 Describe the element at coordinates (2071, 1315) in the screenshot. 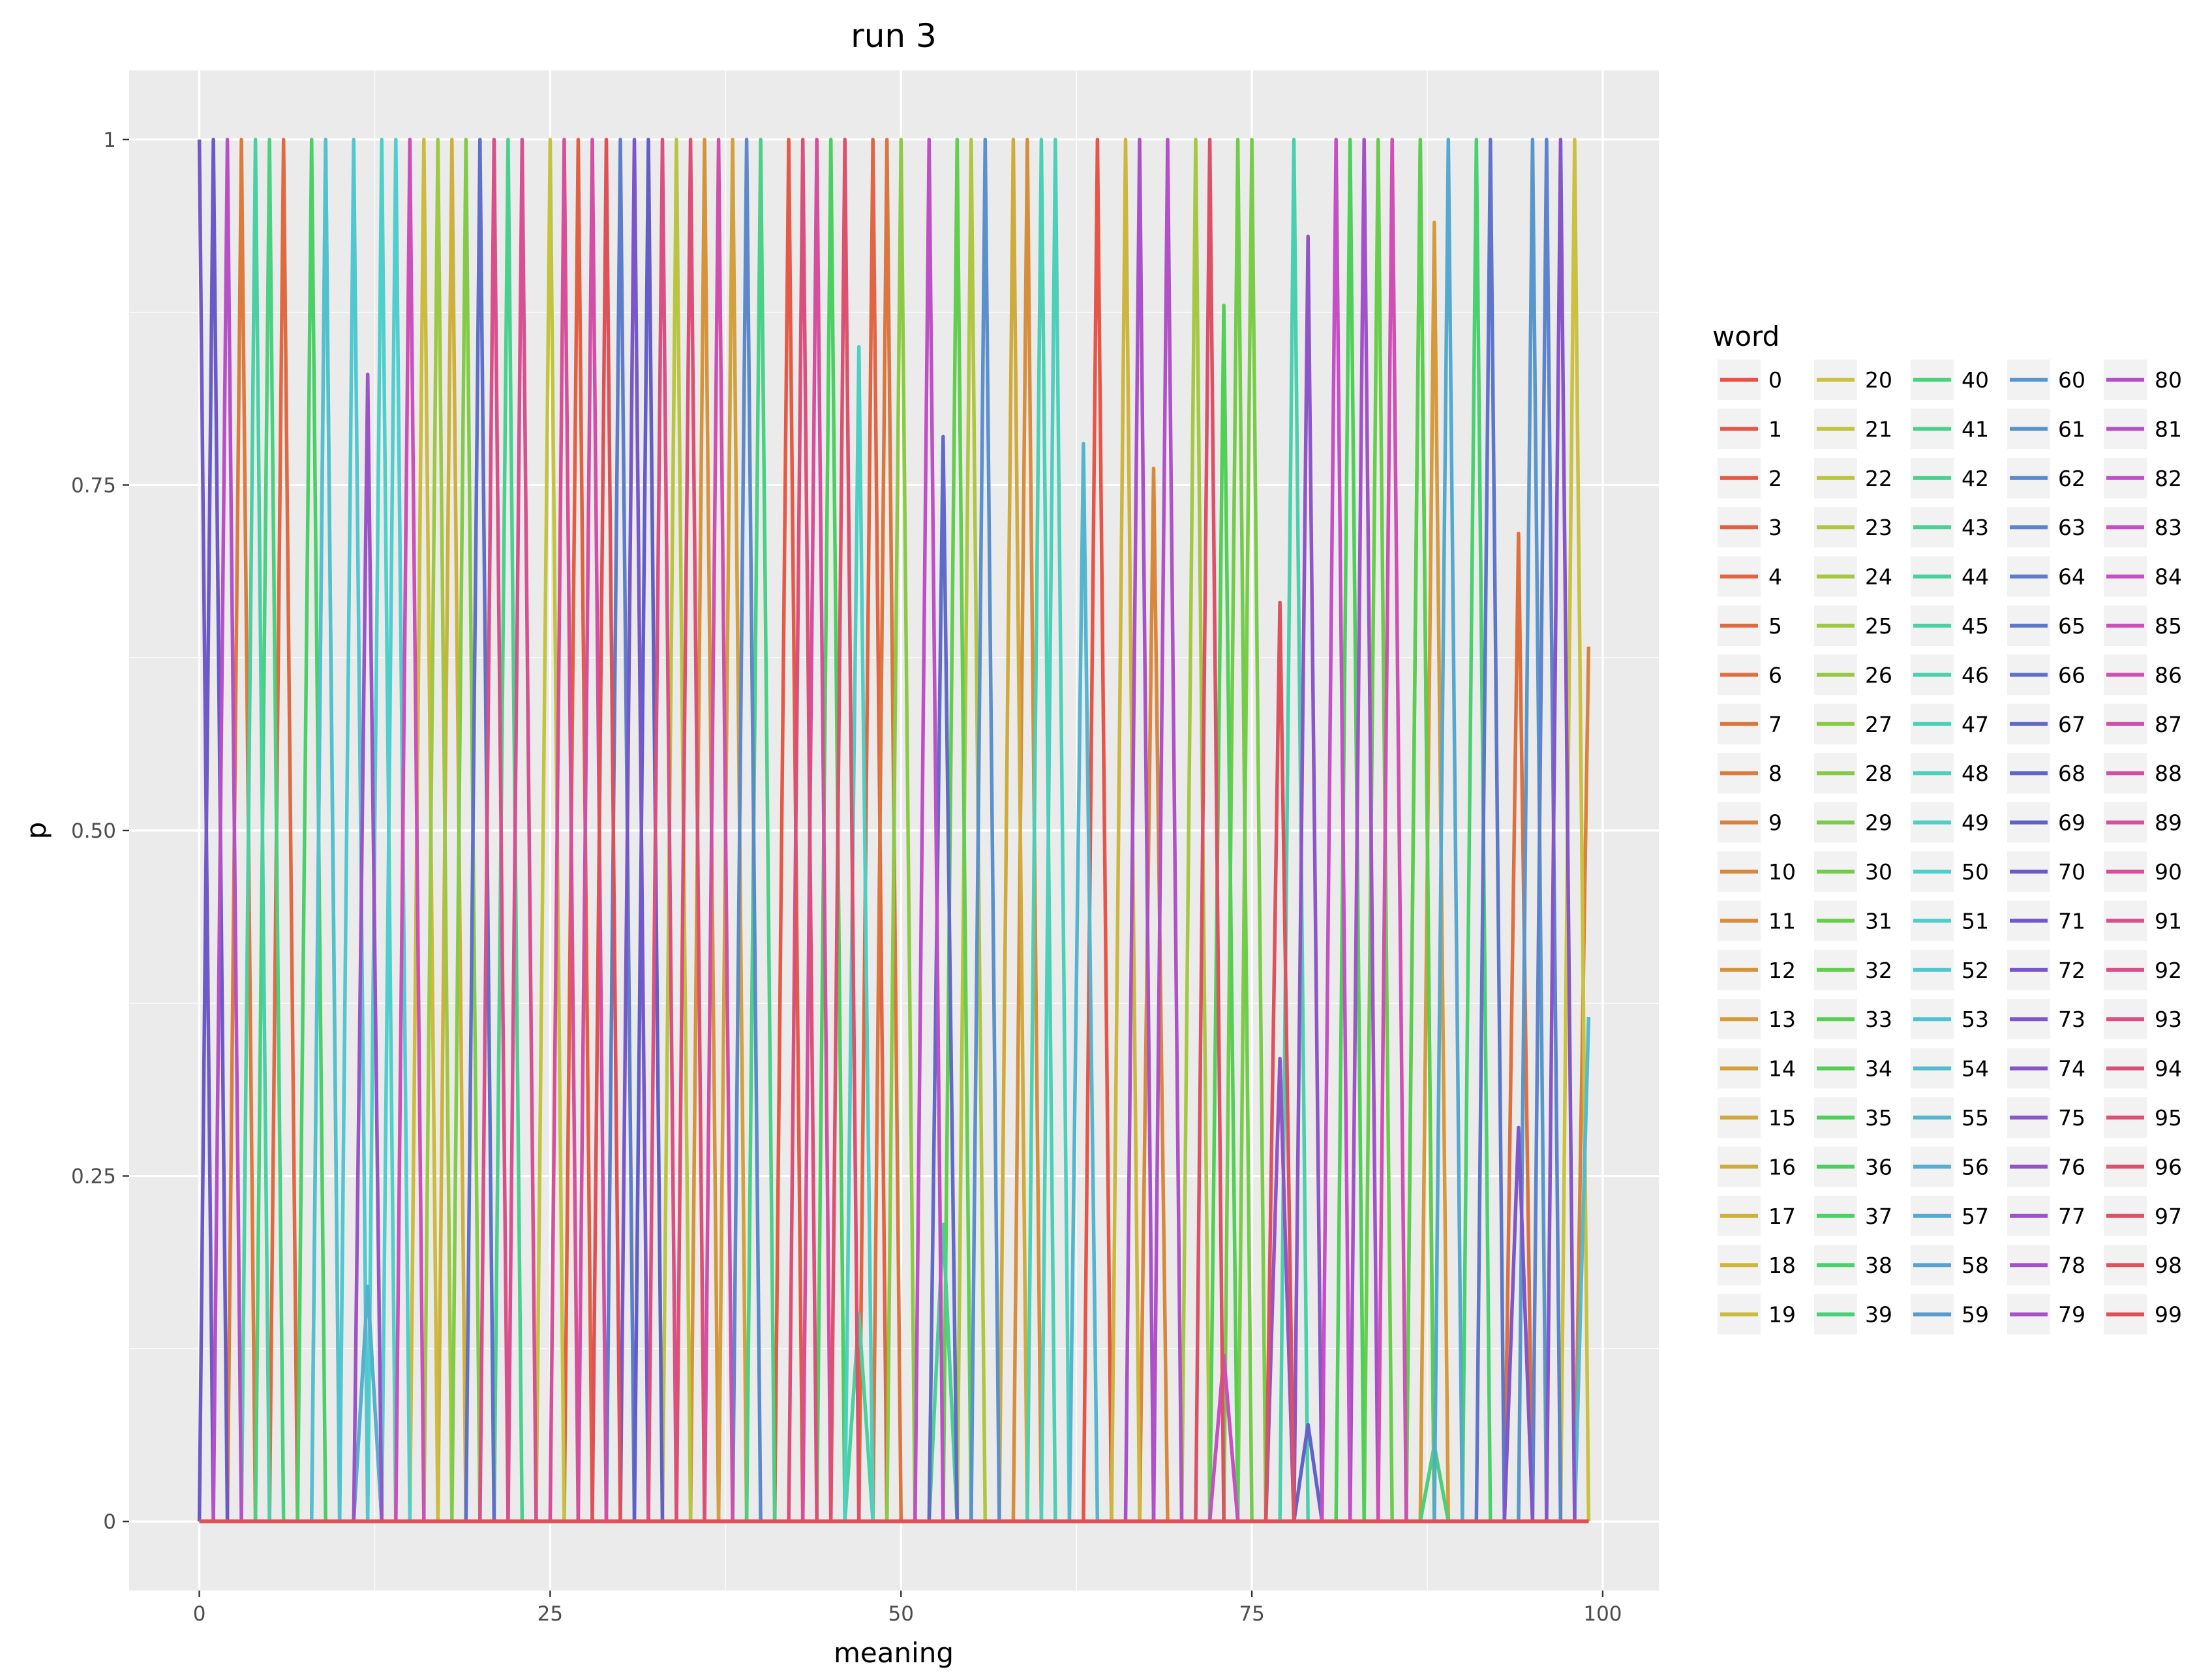

I see `legend-label: 79` at that location.